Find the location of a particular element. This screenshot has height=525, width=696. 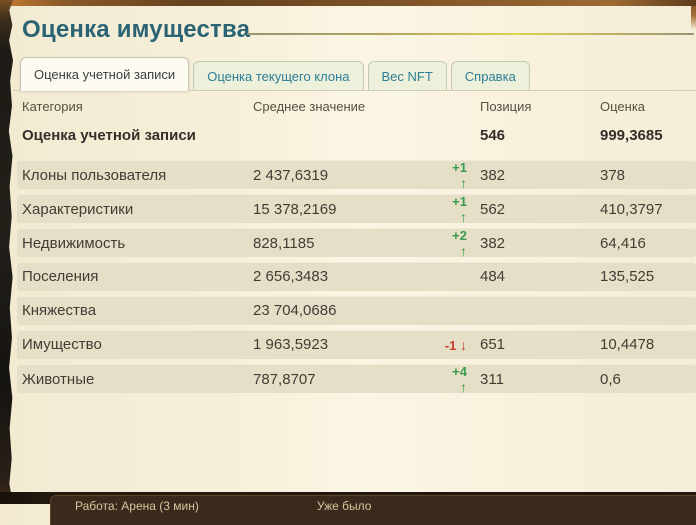

row-position: 562 is located at coordinates (493, 209).